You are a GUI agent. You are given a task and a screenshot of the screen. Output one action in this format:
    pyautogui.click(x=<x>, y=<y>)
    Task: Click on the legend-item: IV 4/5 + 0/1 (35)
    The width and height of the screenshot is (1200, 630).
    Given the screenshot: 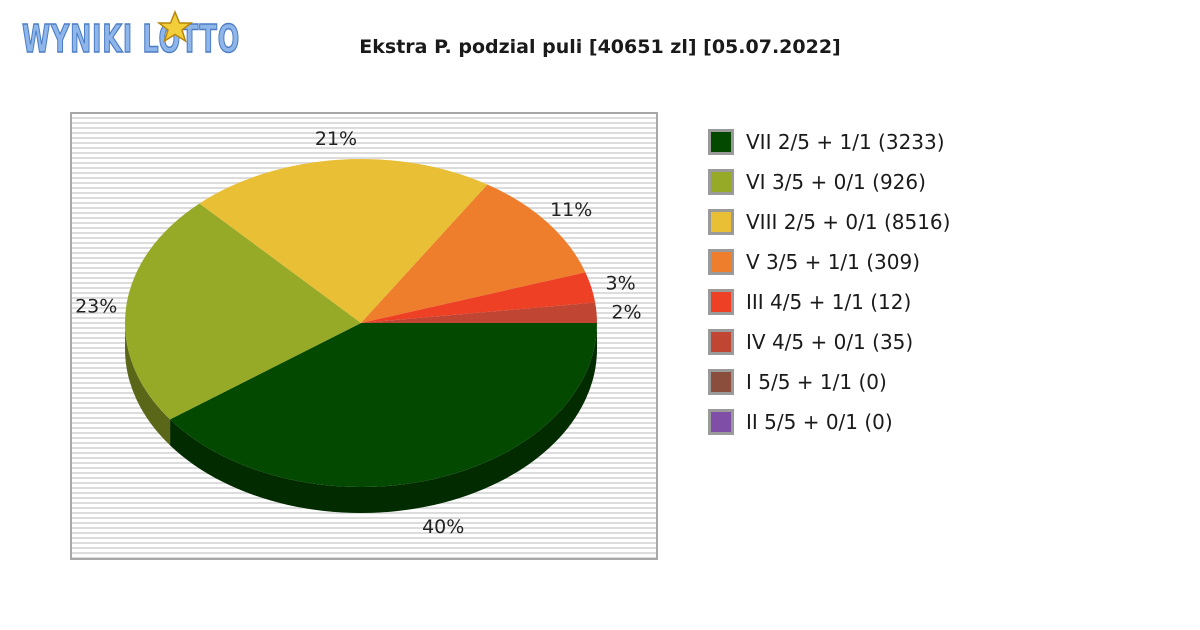 What is the action you would take?
    pyautogui.click(x=948, y=342)
    